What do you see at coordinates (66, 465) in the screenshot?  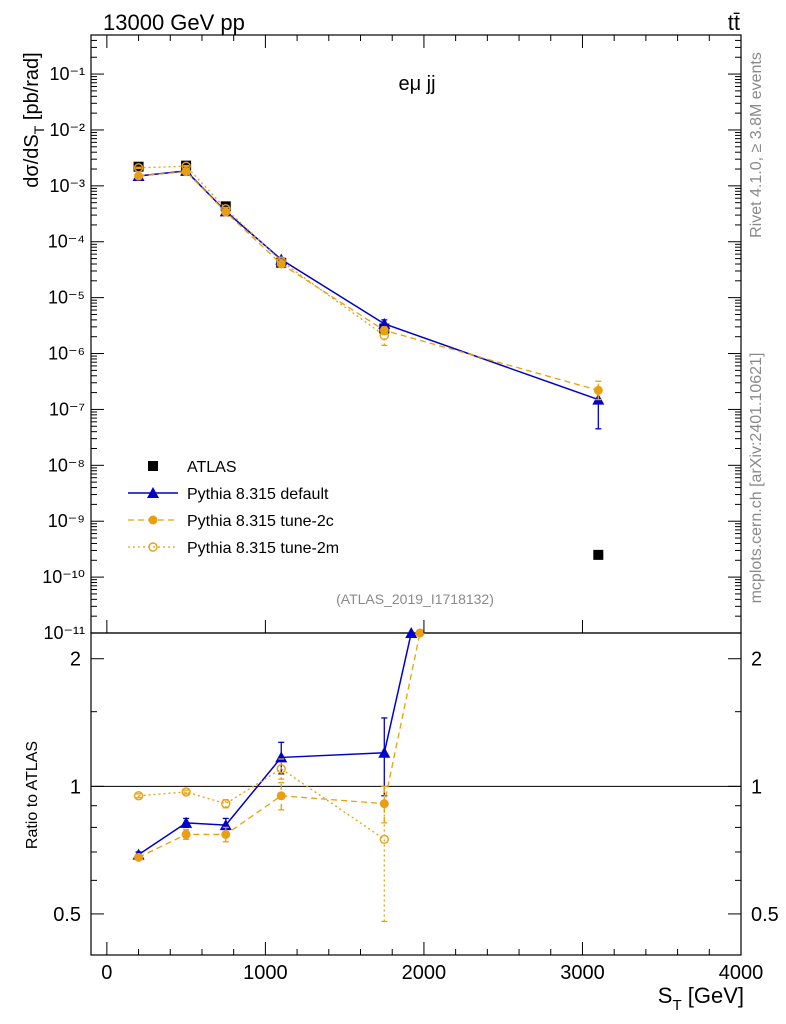 I see `main-y-tick-label: 10⁻⁸` at bounding box center [66, 465].